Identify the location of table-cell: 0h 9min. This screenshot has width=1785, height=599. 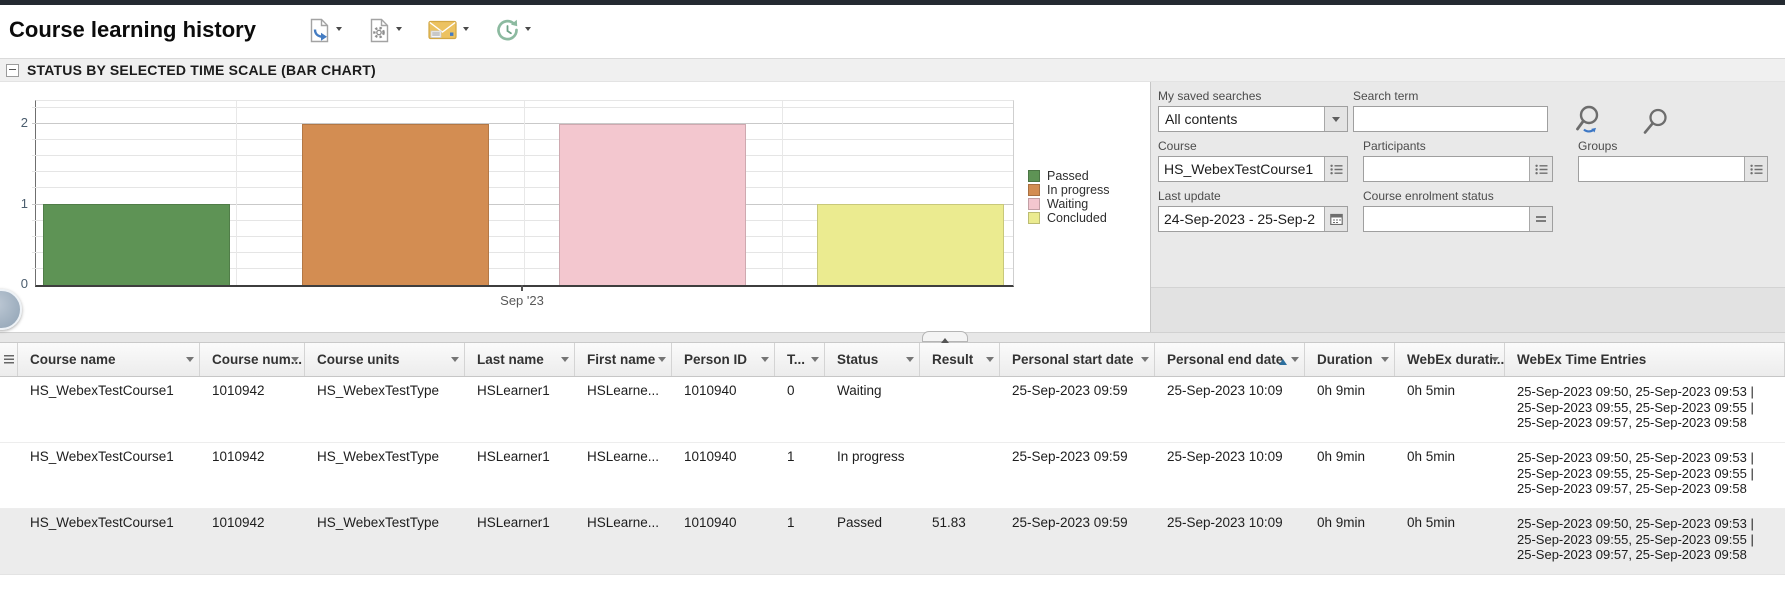
(1341, 390).